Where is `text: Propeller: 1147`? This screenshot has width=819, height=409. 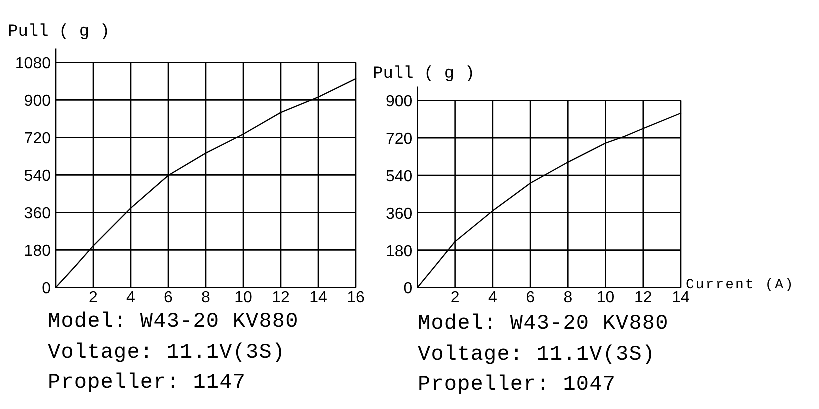 text: Propeller: 1147 is located at coordinates (147, 383).